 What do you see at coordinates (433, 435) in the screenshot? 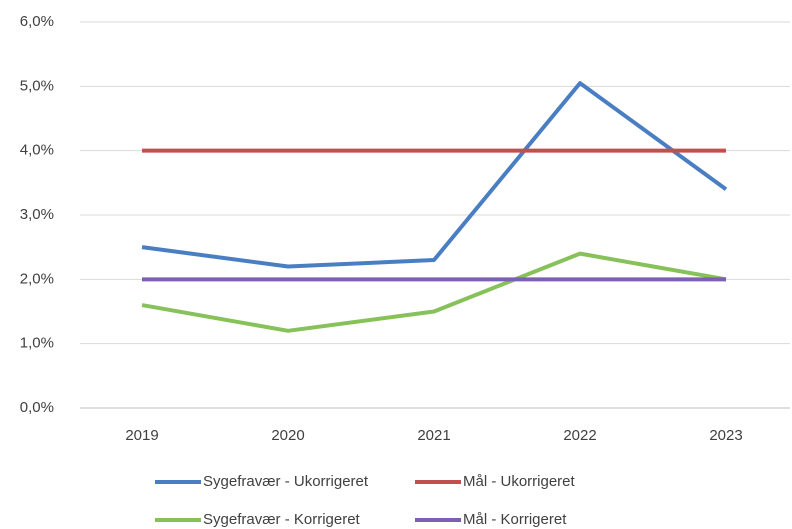
I see `x-tick-label: 2021` at bounding box center [433, 435].